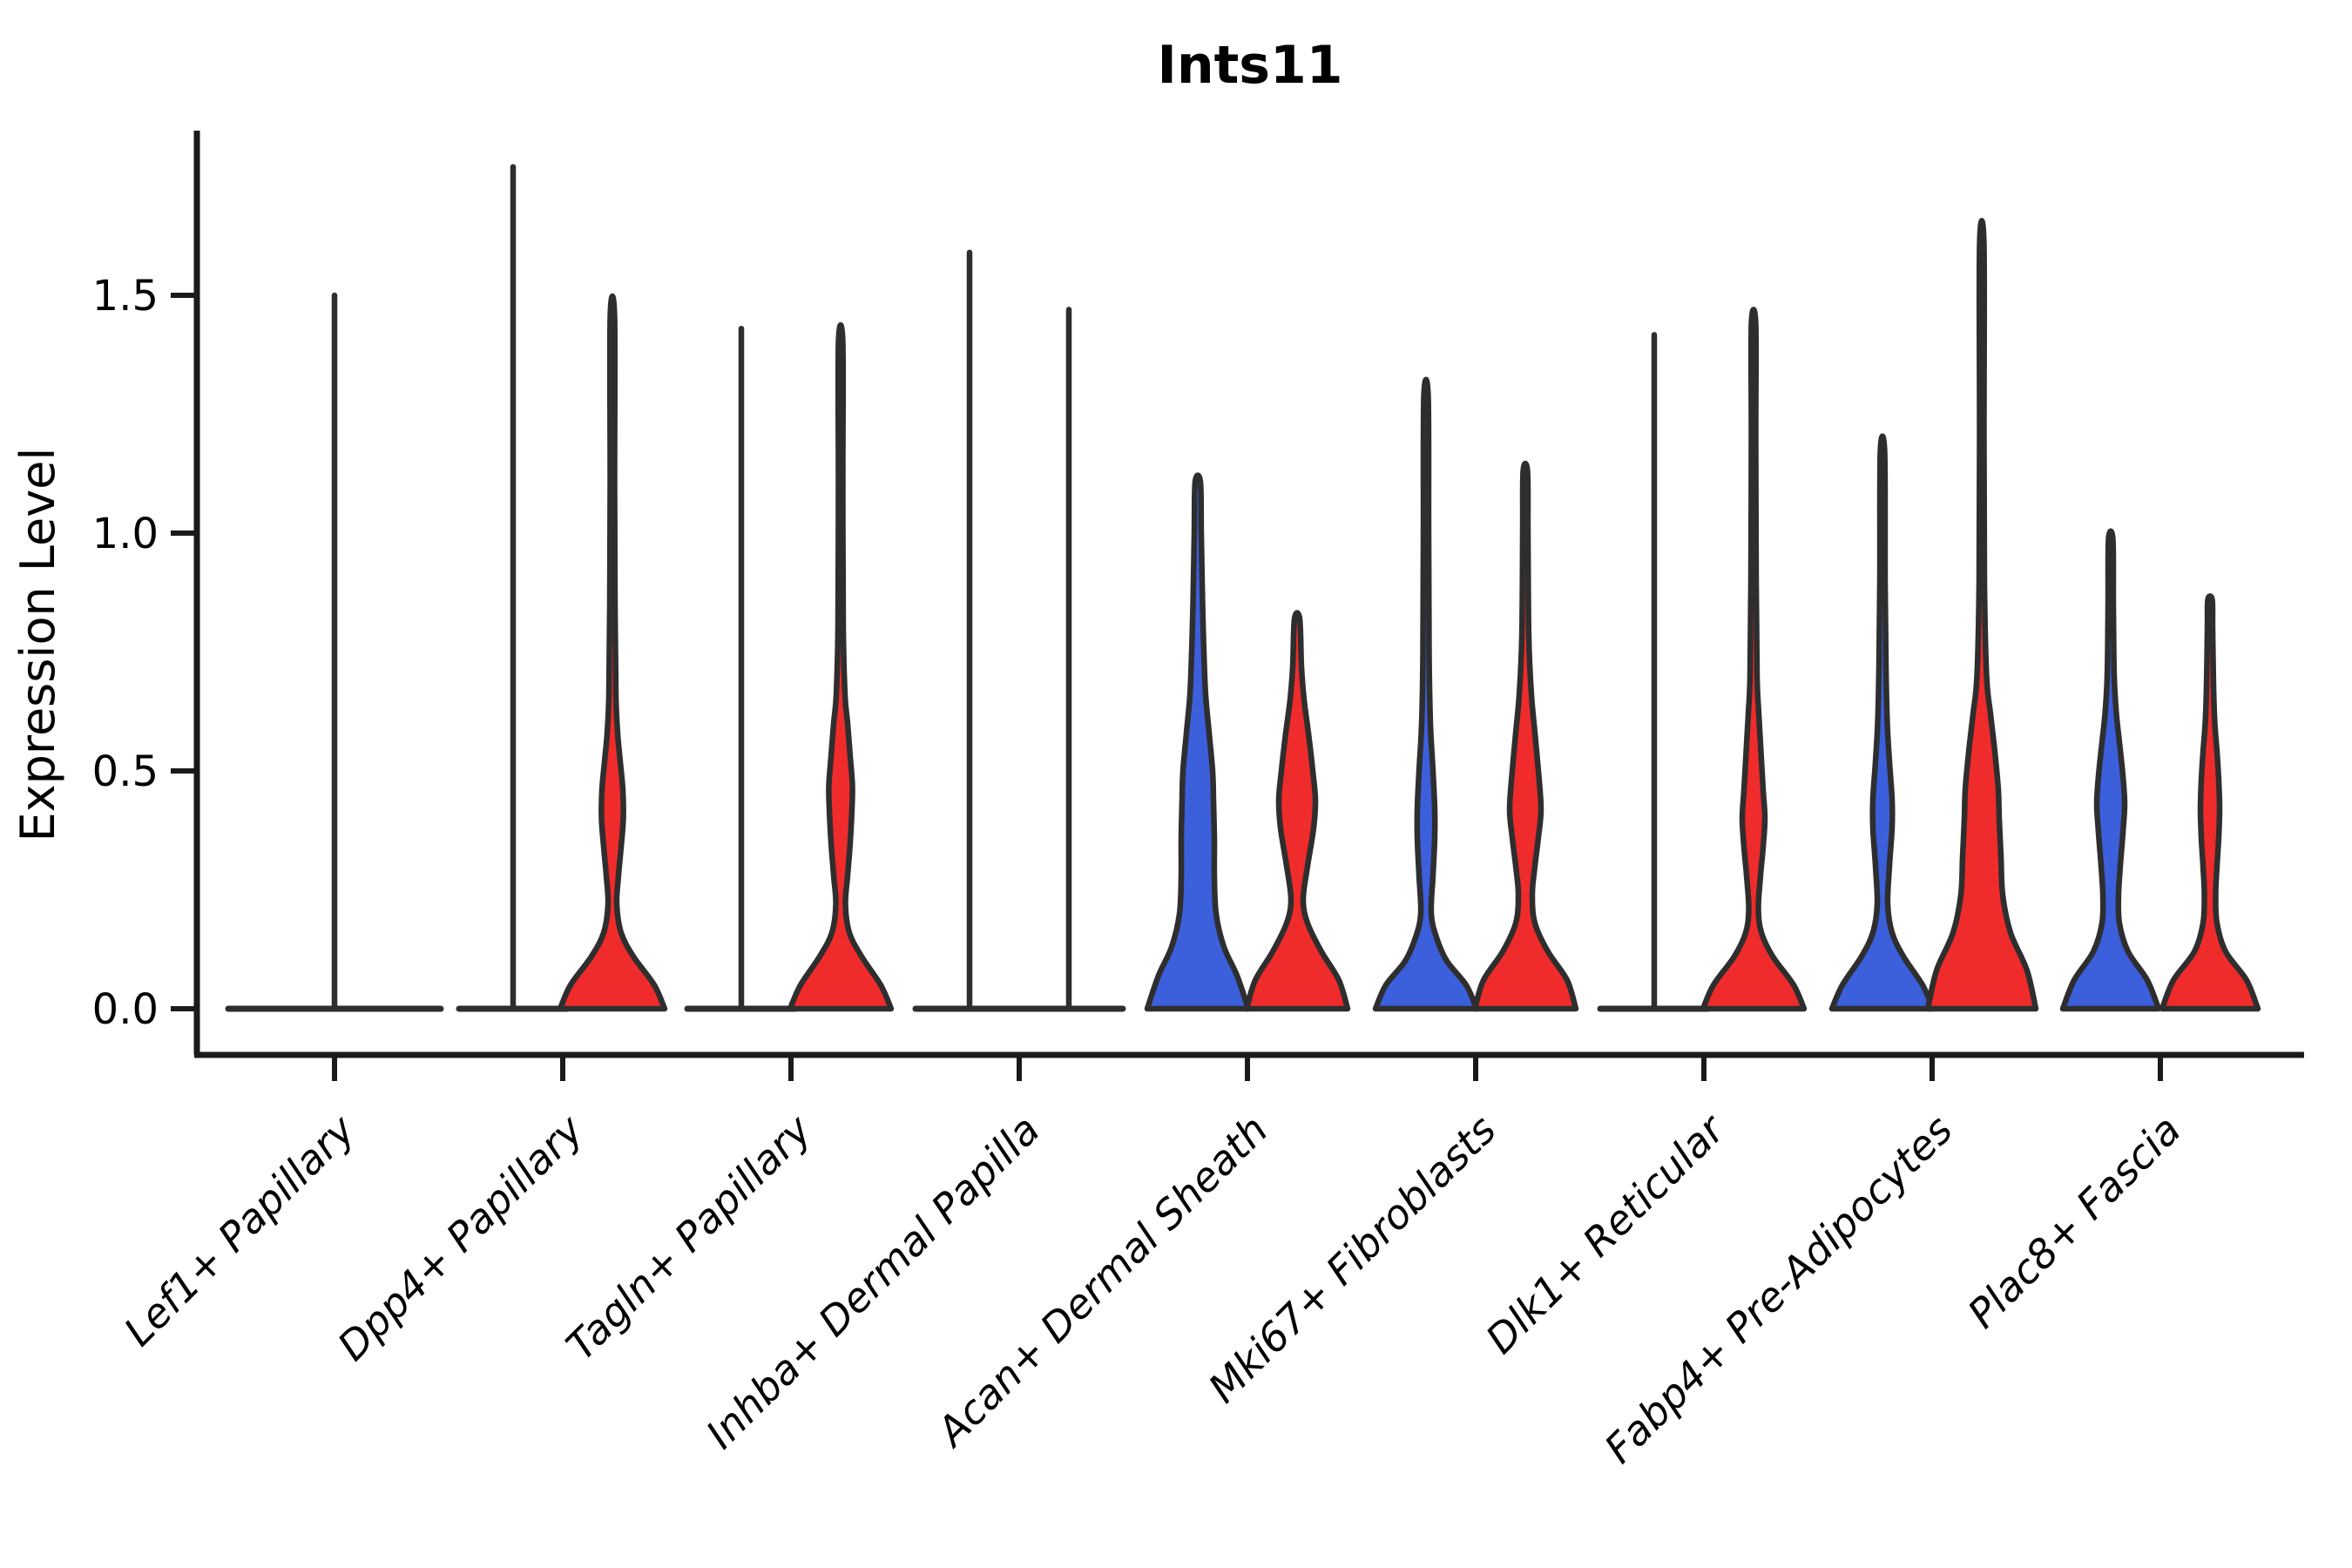  What do you see at coordinates (125, 534) in the screenshot?
I see `y-tick-label-2: 1.0` at bounding box center [125, 534].